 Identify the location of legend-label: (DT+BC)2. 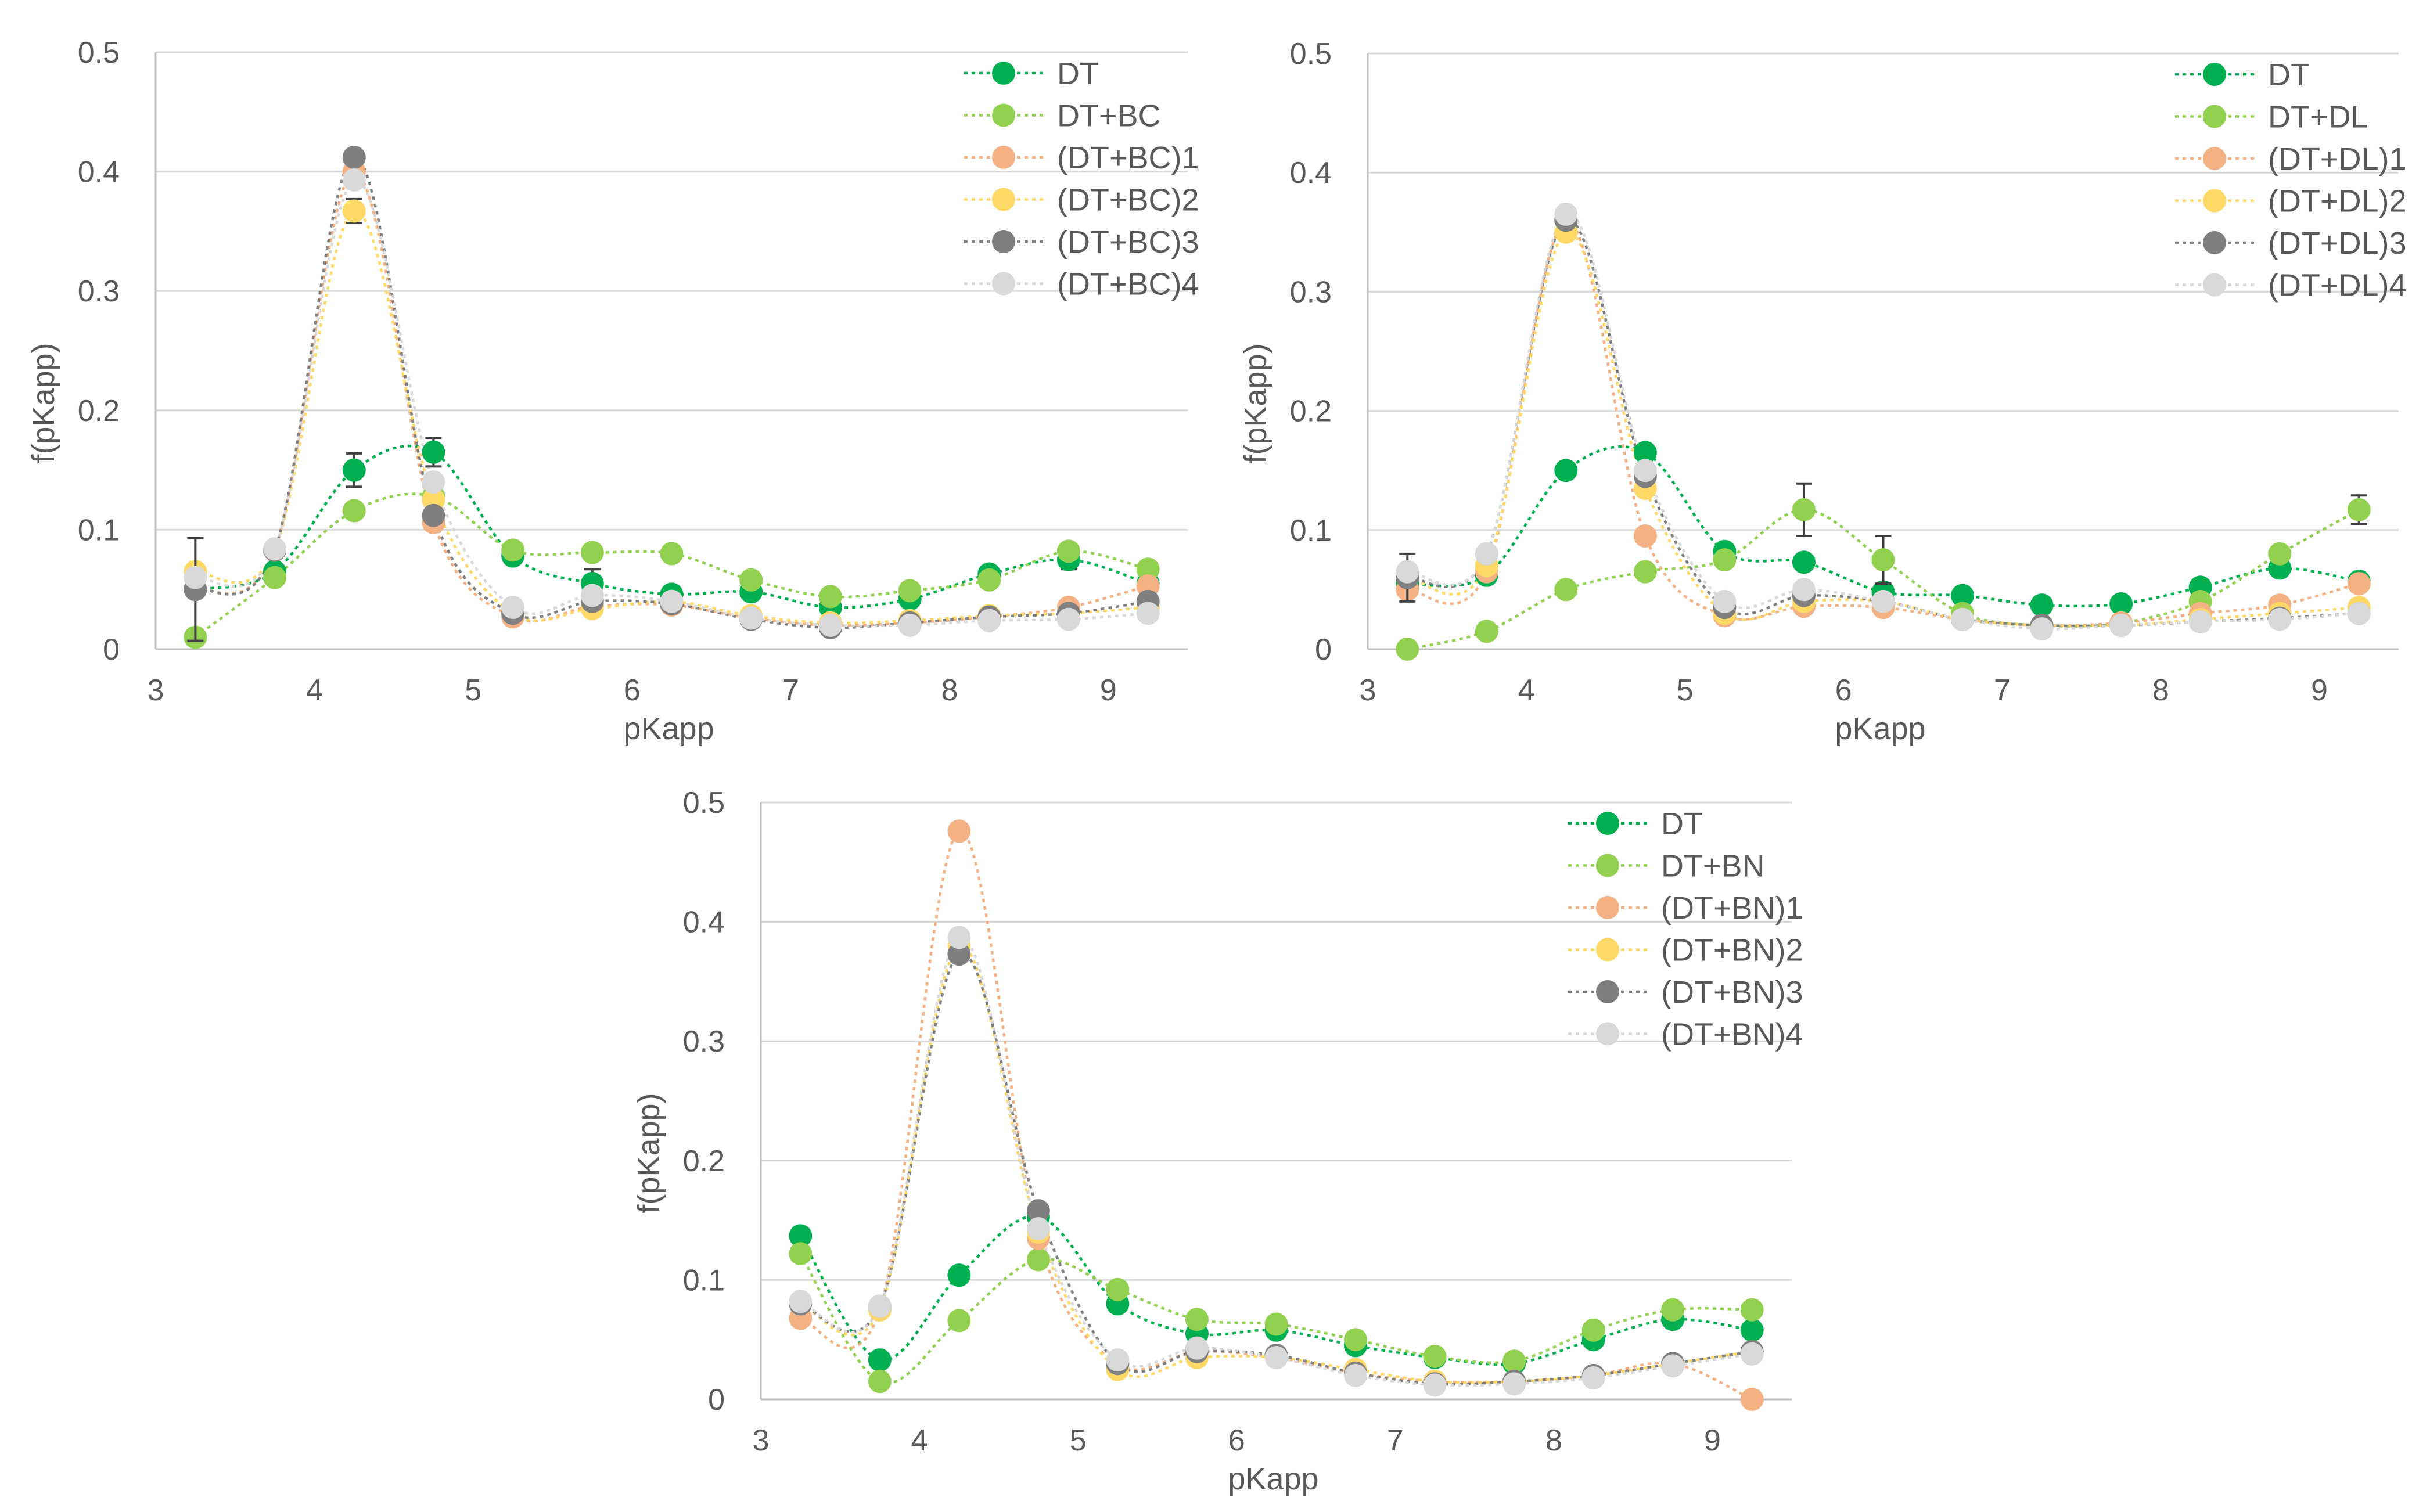
(1128, 201).